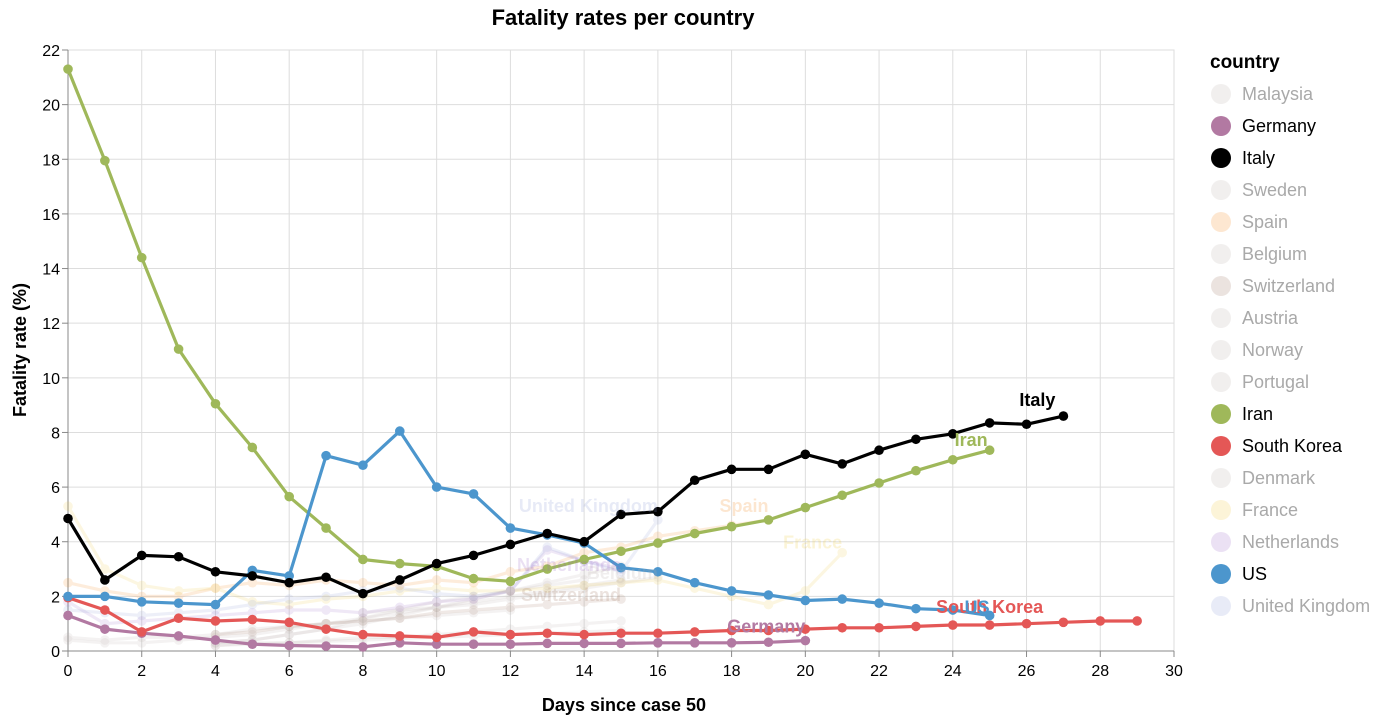 The width and height of the screenshot is (1394, 720). I want to click on legend-item-portugal: Portugal, so click(1260, 382).